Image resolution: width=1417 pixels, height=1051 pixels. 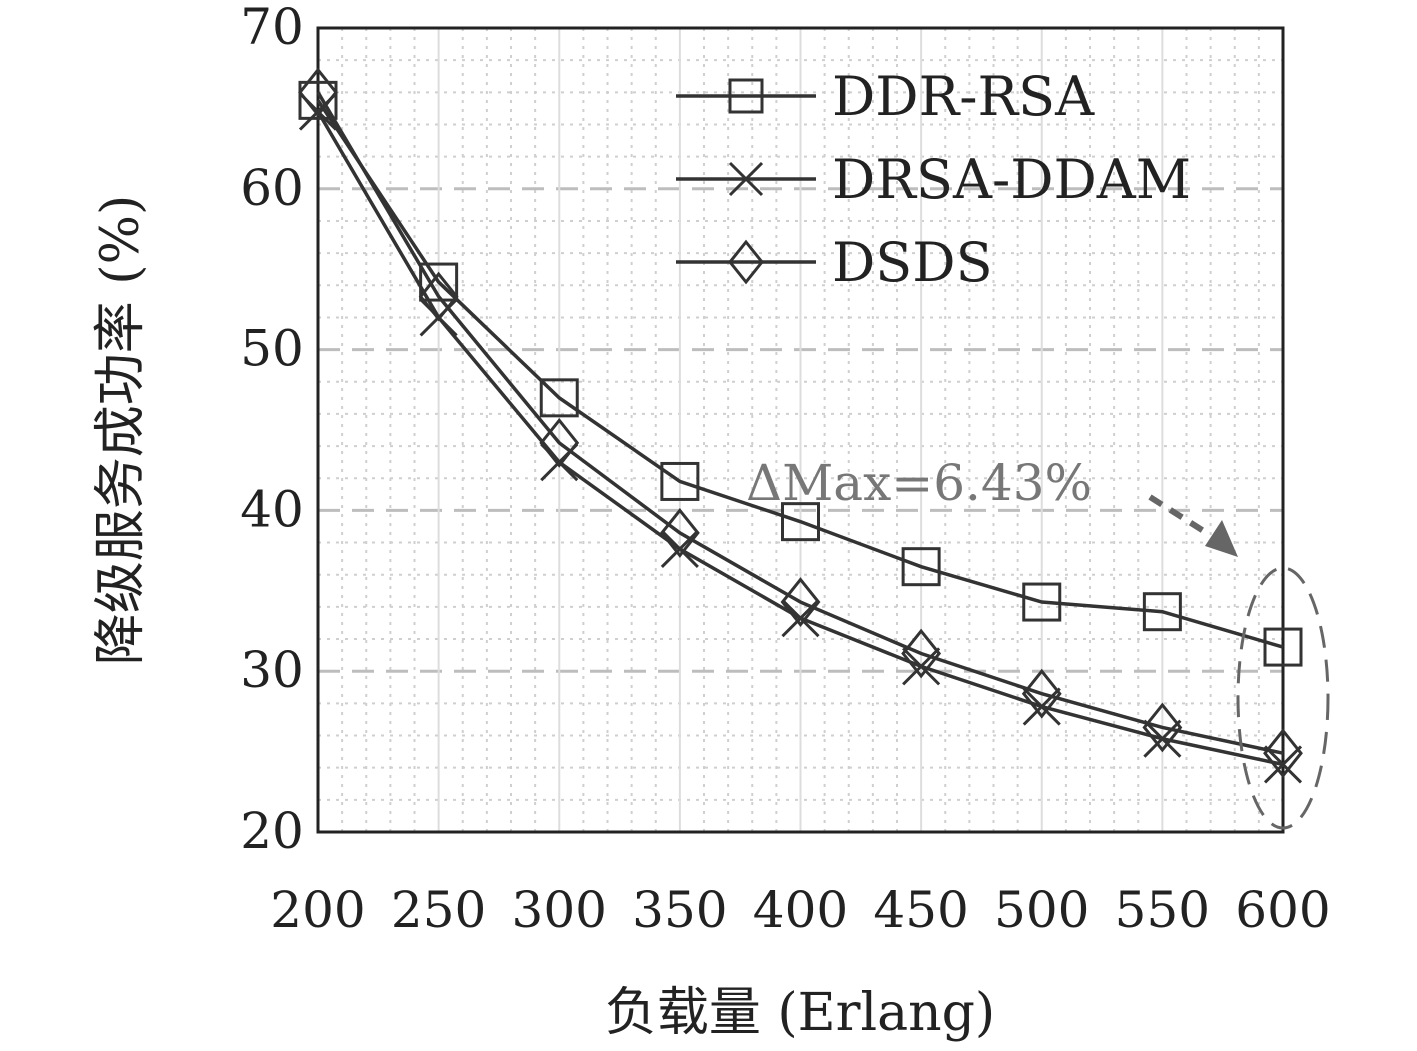 I want to click on legend: DDR-RSA DRSA-DDAM DSDS, so click(x=933, y=179).